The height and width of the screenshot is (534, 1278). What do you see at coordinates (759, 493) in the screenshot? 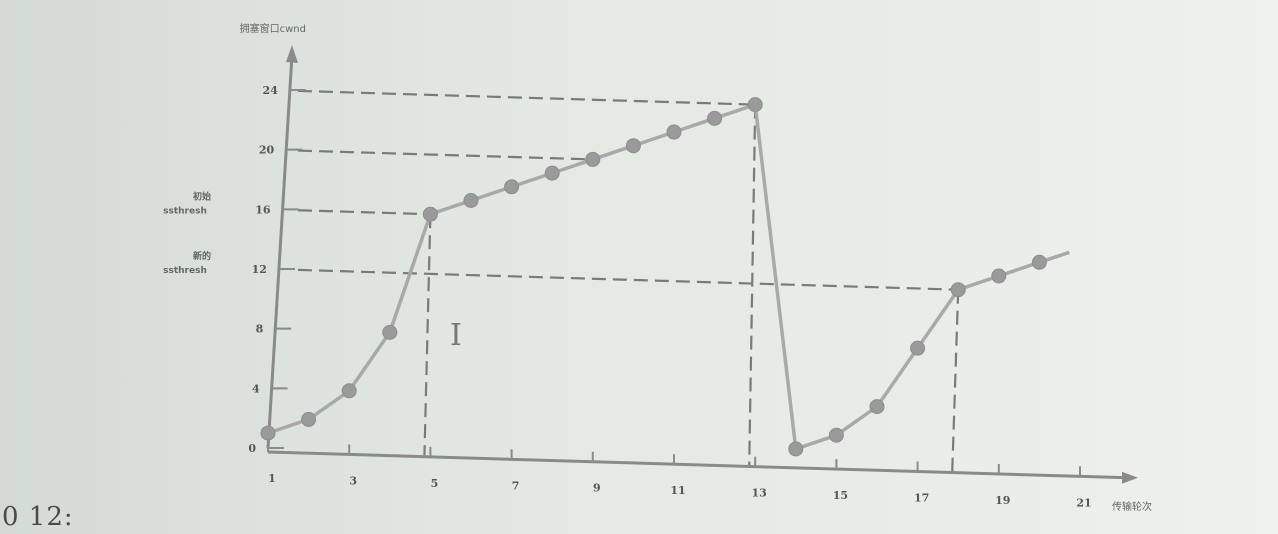
I see `x-tick-label: 13` at bounding box center [759, 493].